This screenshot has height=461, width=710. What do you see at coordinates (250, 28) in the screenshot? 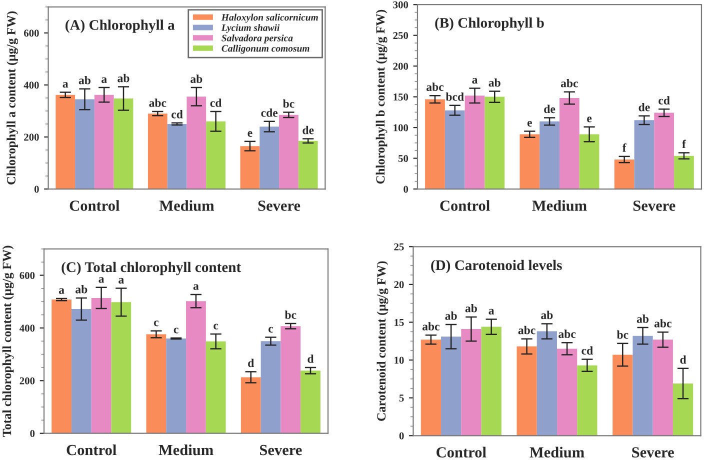
I see `legend-label: Lycium shawii` at bounding box center [250, 28].